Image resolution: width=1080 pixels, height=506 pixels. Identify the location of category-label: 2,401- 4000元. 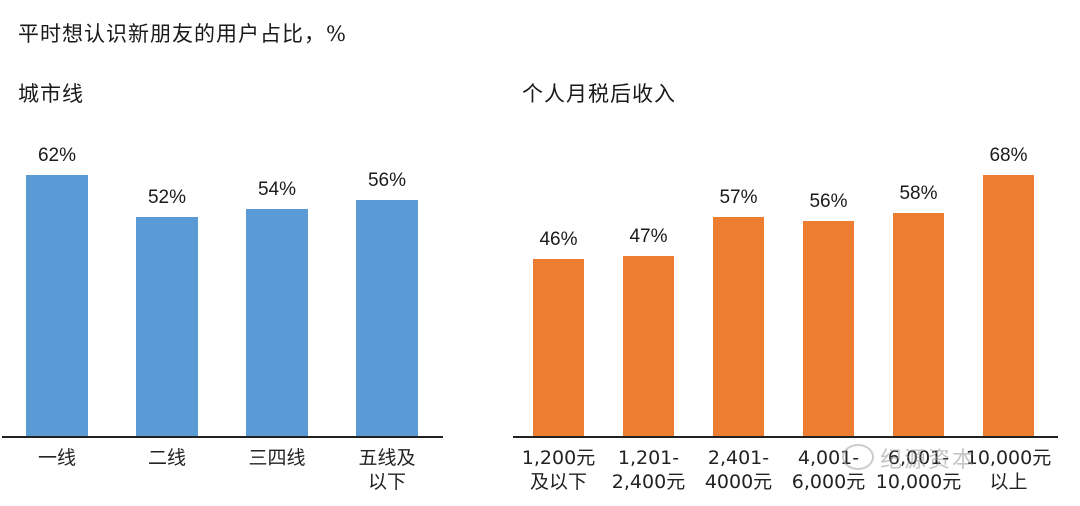
(738, 470).